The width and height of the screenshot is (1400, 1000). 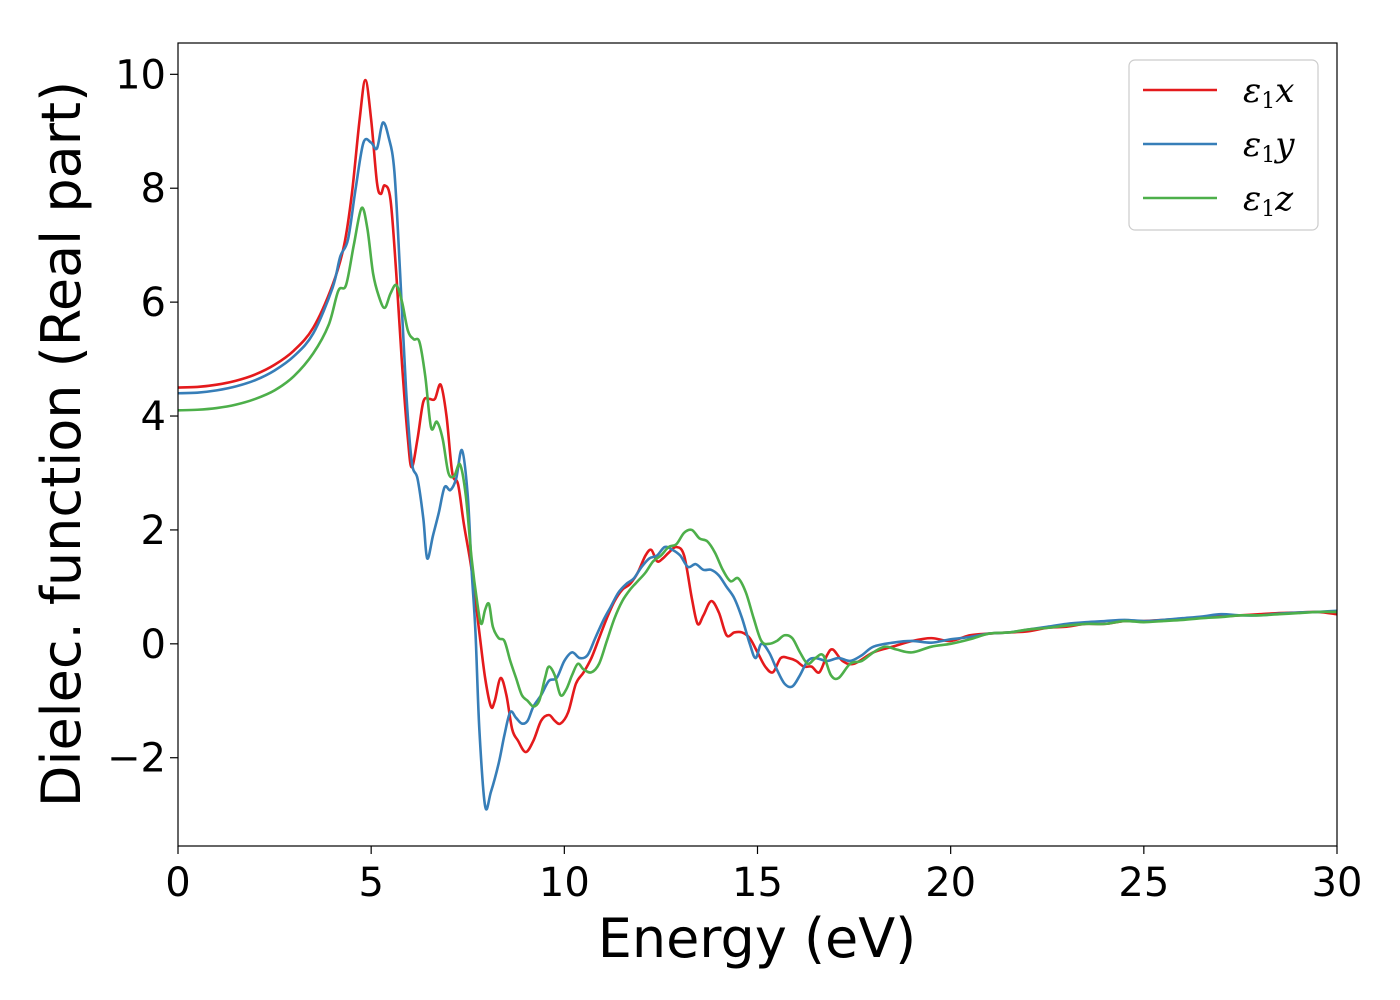 I want to click on y-axis-label: Dielec. function (Real part), so click(x=61, y=444).